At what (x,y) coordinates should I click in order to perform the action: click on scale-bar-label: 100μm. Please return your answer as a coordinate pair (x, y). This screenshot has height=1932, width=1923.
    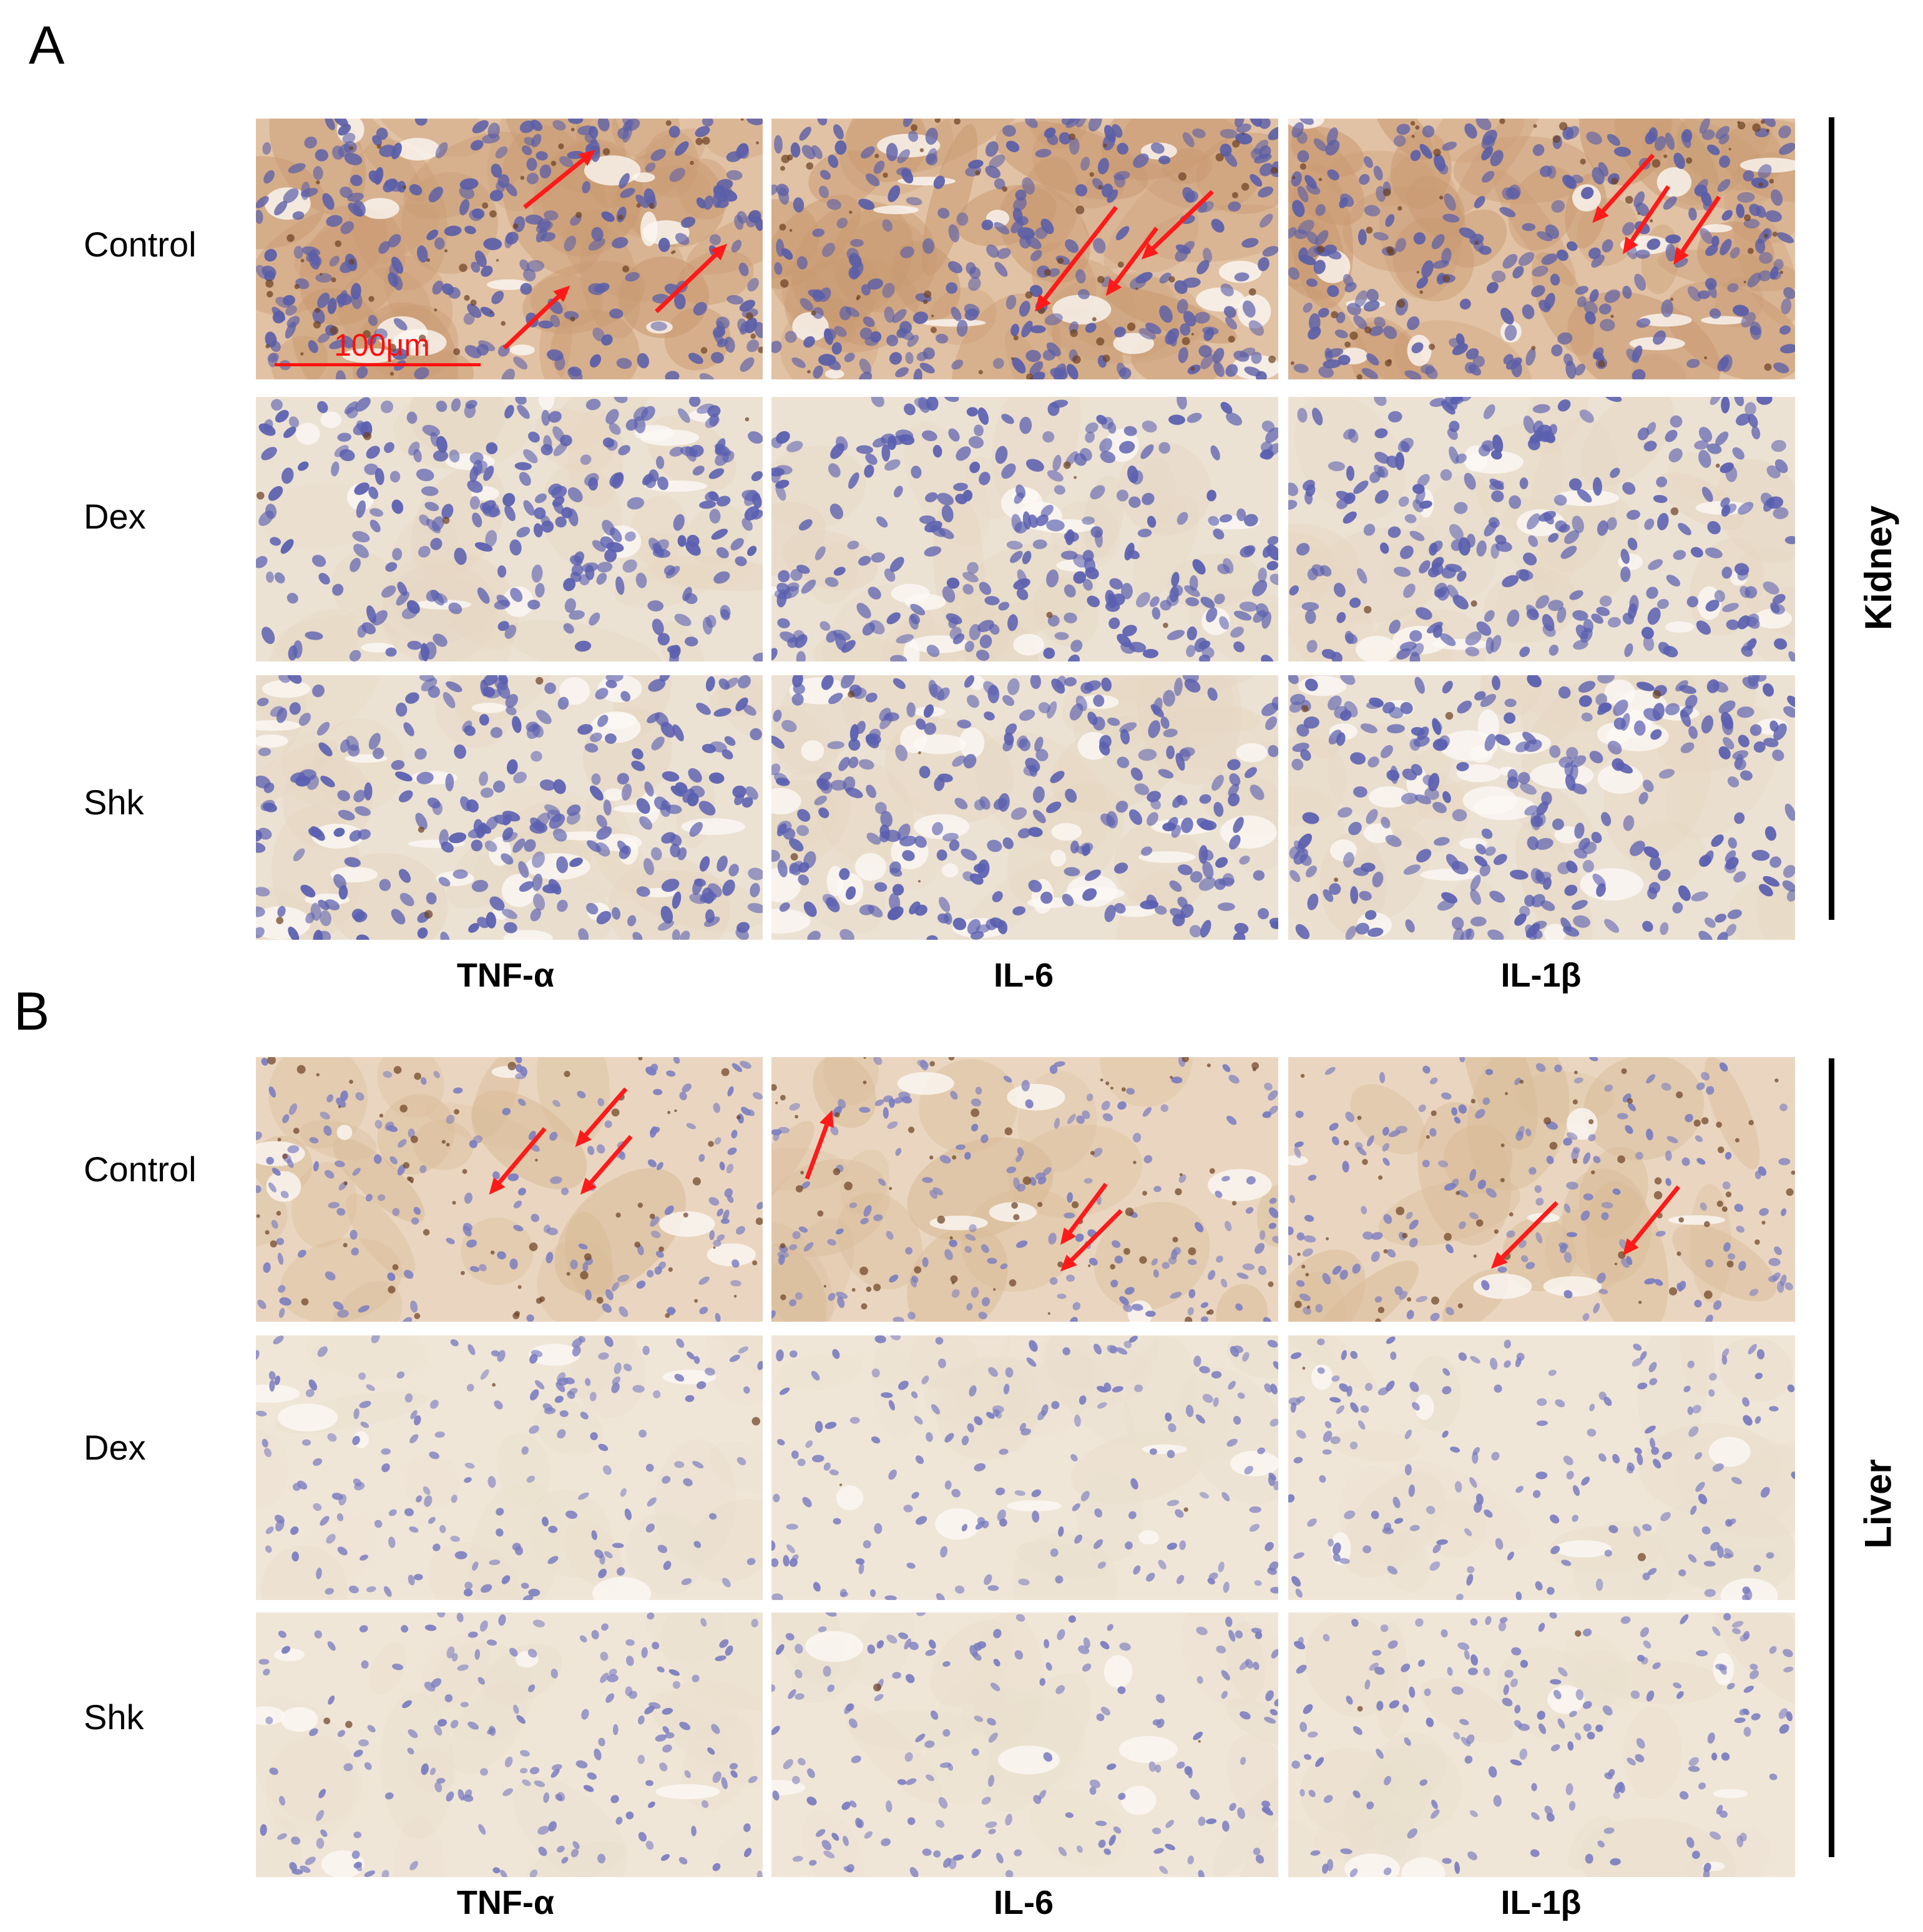
    Looking at the image, I should click on (382, 345).